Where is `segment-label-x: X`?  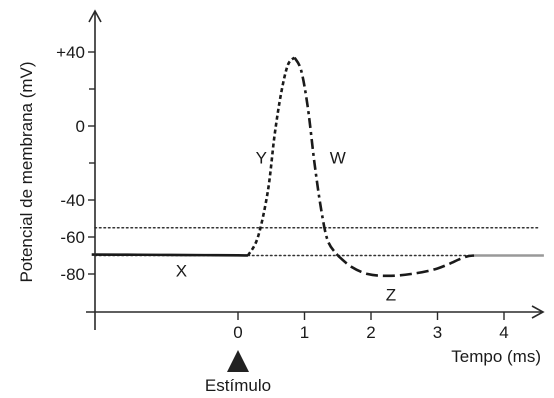
segment-label-x: X is located at coordinates (181, 270).